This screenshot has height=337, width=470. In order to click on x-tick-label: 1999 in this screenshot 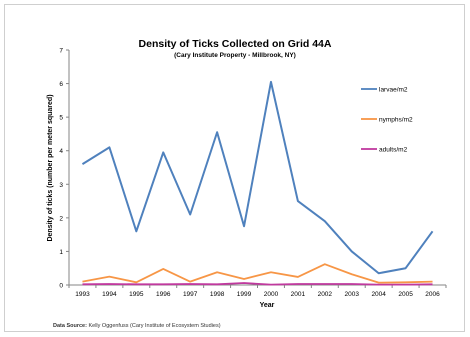, I will do `click(244, 294)`.